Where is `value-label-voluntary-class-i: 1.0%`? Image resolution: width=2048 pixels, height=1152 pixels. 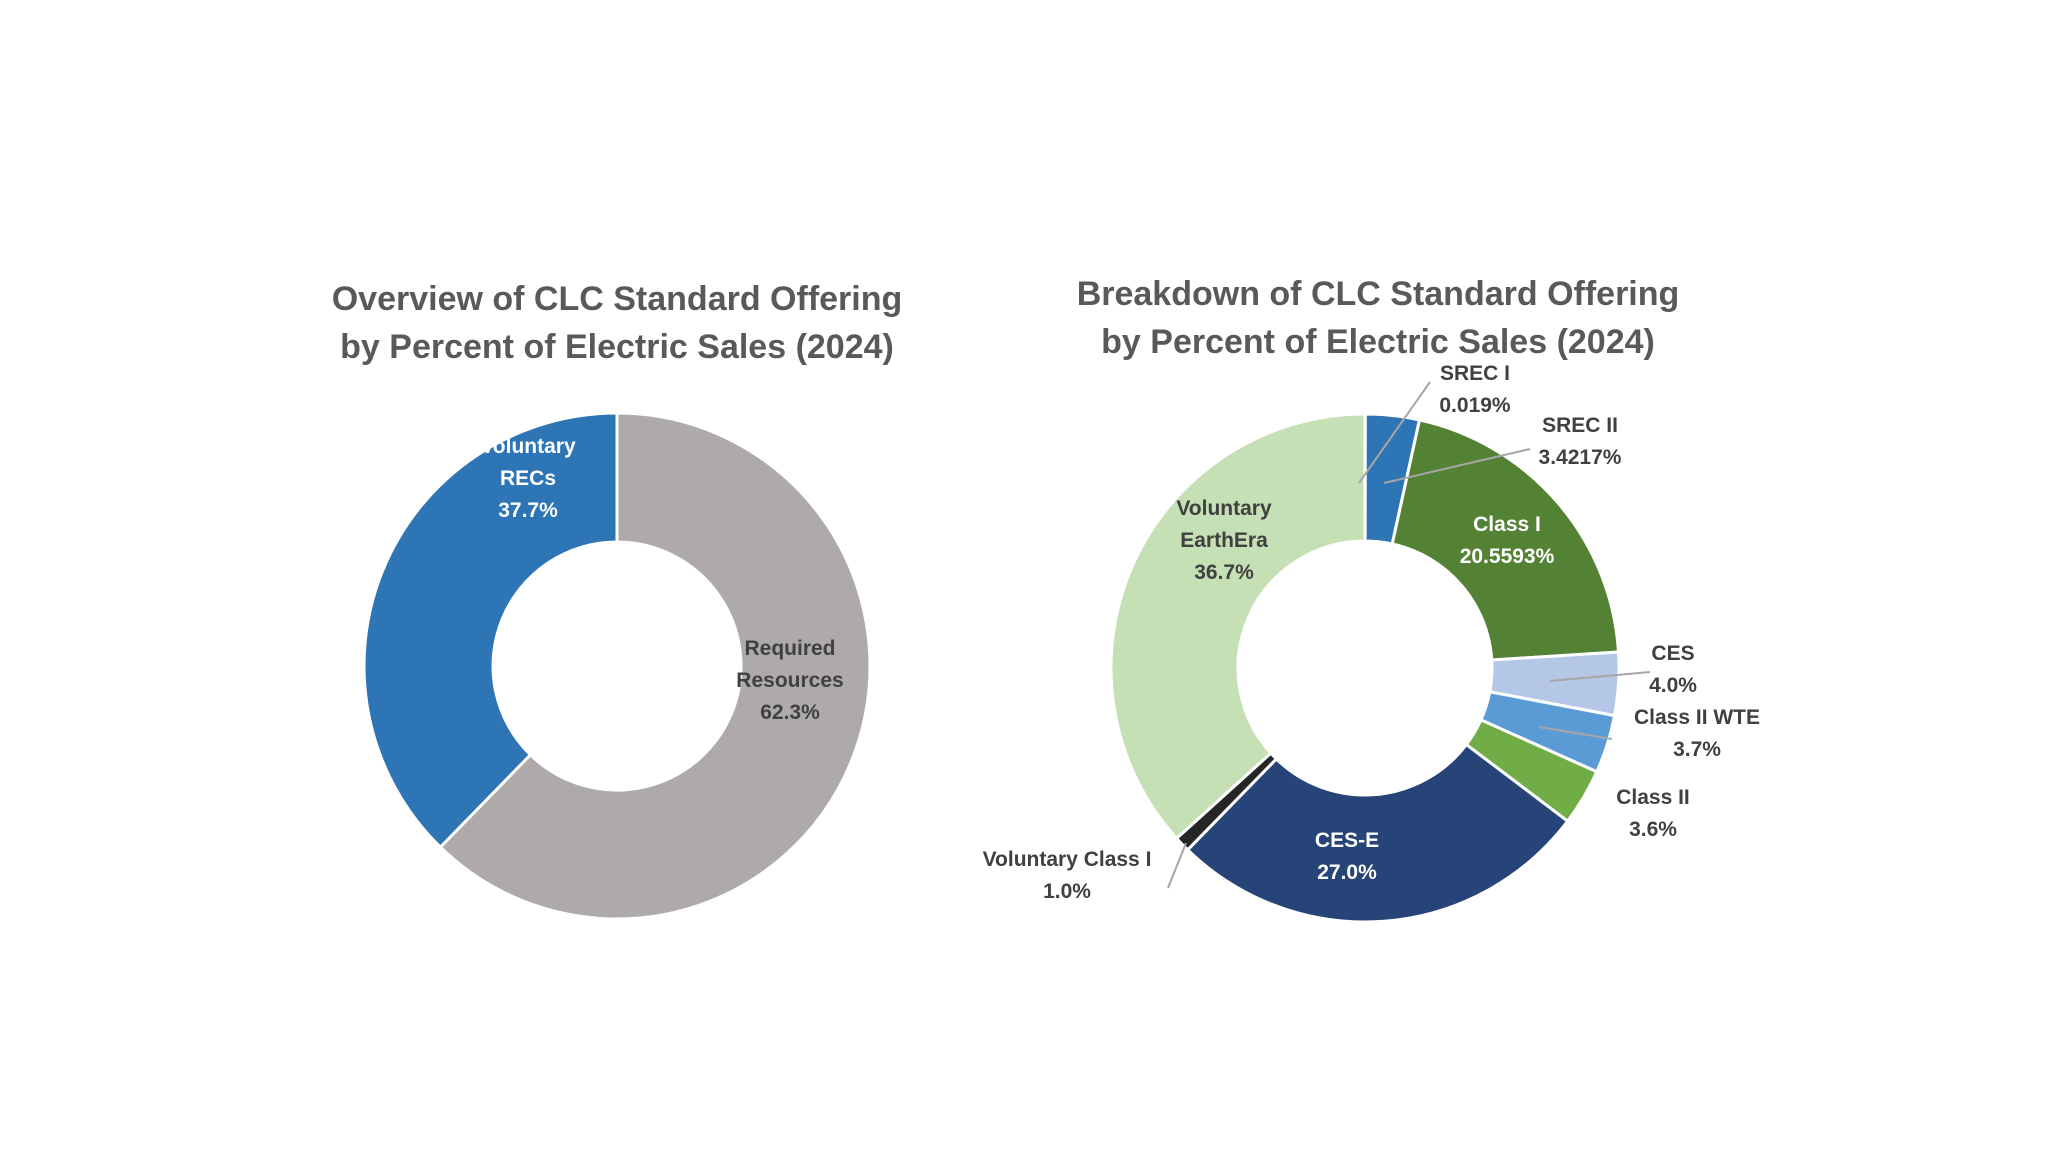
value-label-voluntary-class-i: 1.0% is located at coordinates (1067, 891).